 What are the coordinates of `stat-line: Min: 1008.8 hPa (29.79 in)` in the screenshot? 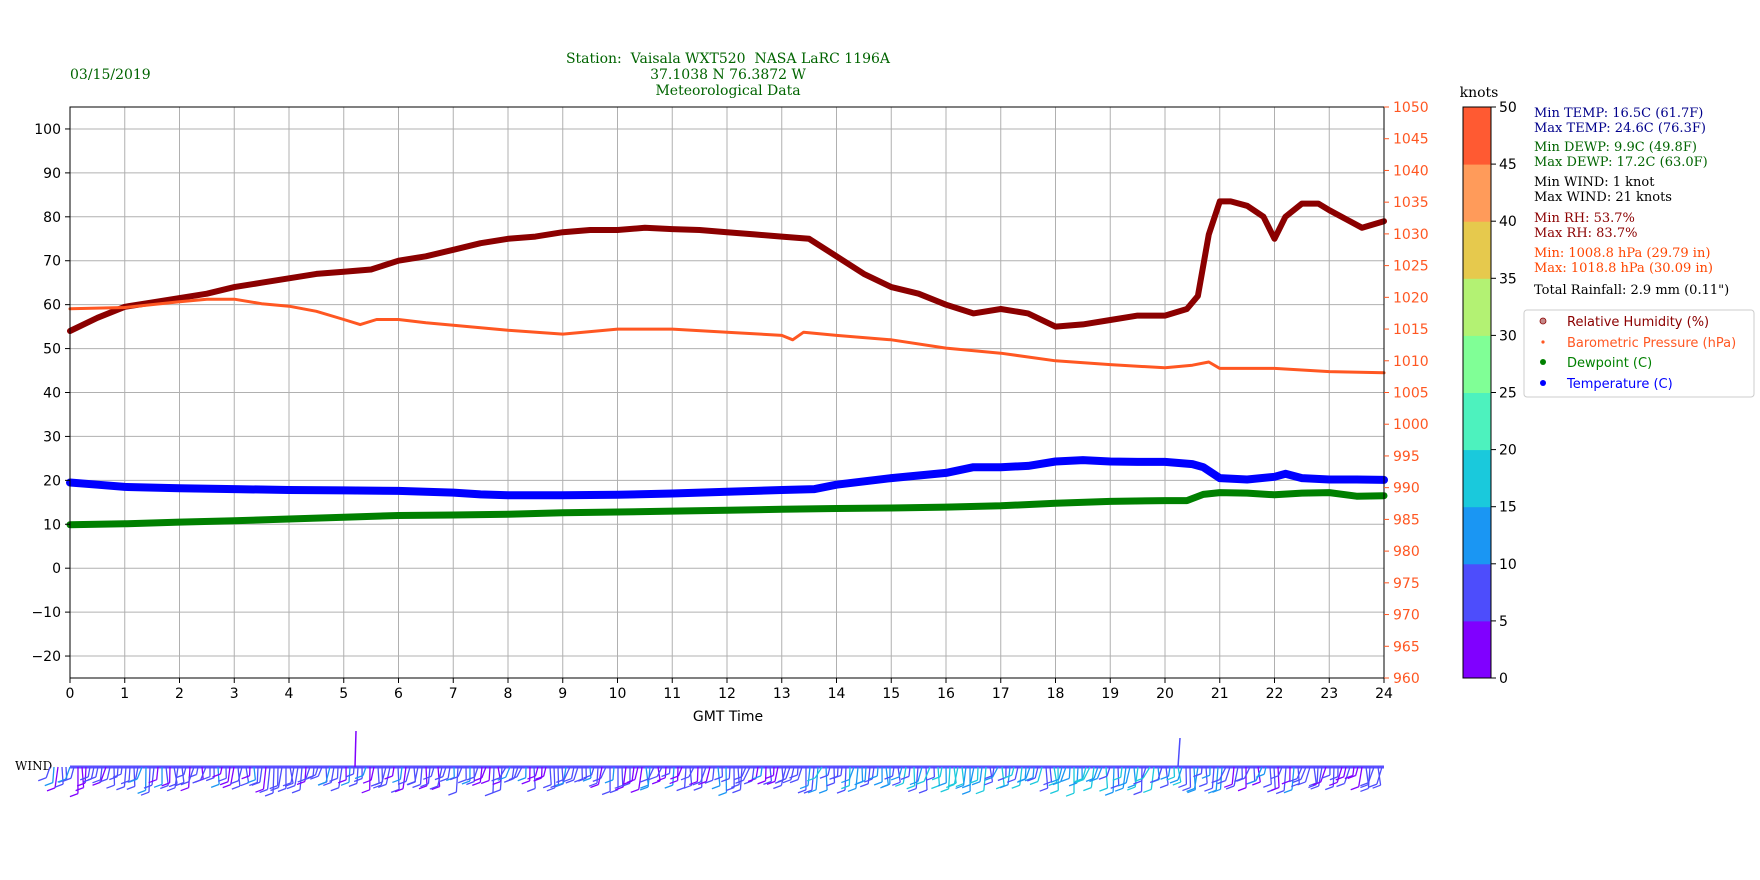 It's located at (1622, 253).